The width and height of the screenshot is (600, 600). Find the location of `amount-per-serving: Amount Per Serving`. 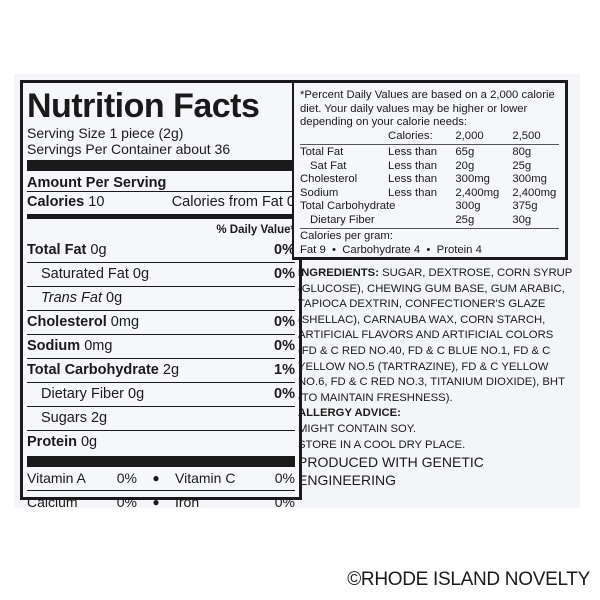

amount-per-serving: Amount Per Serving is located at coordinates (97, 183).